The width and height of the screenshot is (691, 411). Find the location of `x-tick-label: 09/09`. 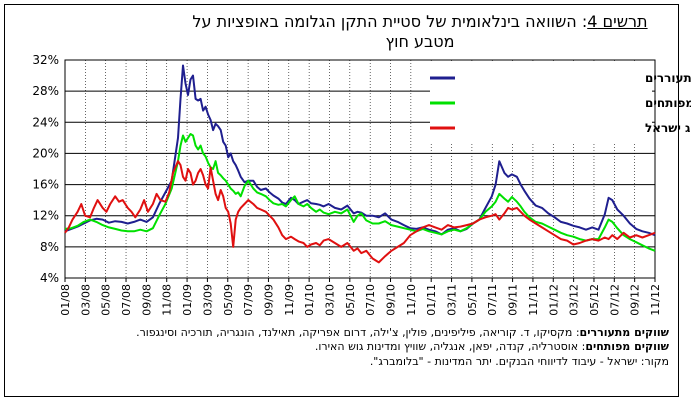

x-tick-label: 09/09 is located at coordinates (268, 300).